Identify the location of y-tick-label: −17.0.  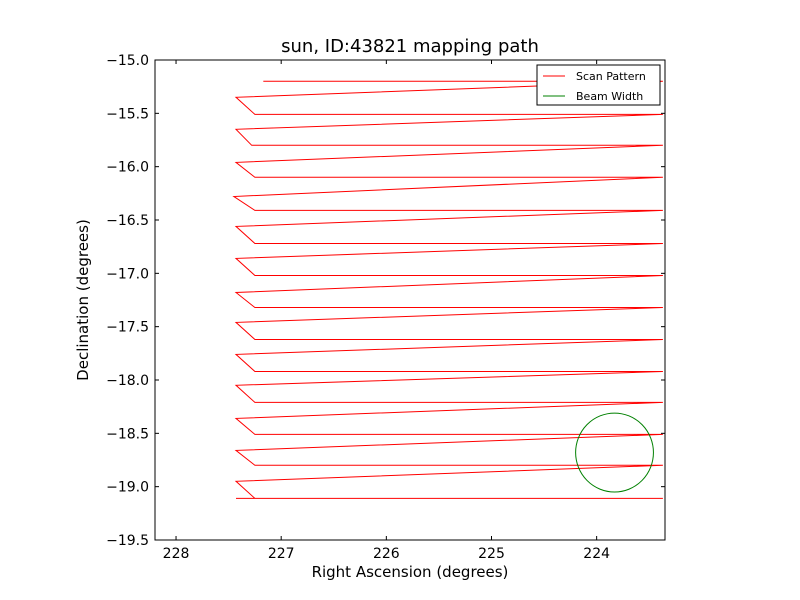
(127, 274).